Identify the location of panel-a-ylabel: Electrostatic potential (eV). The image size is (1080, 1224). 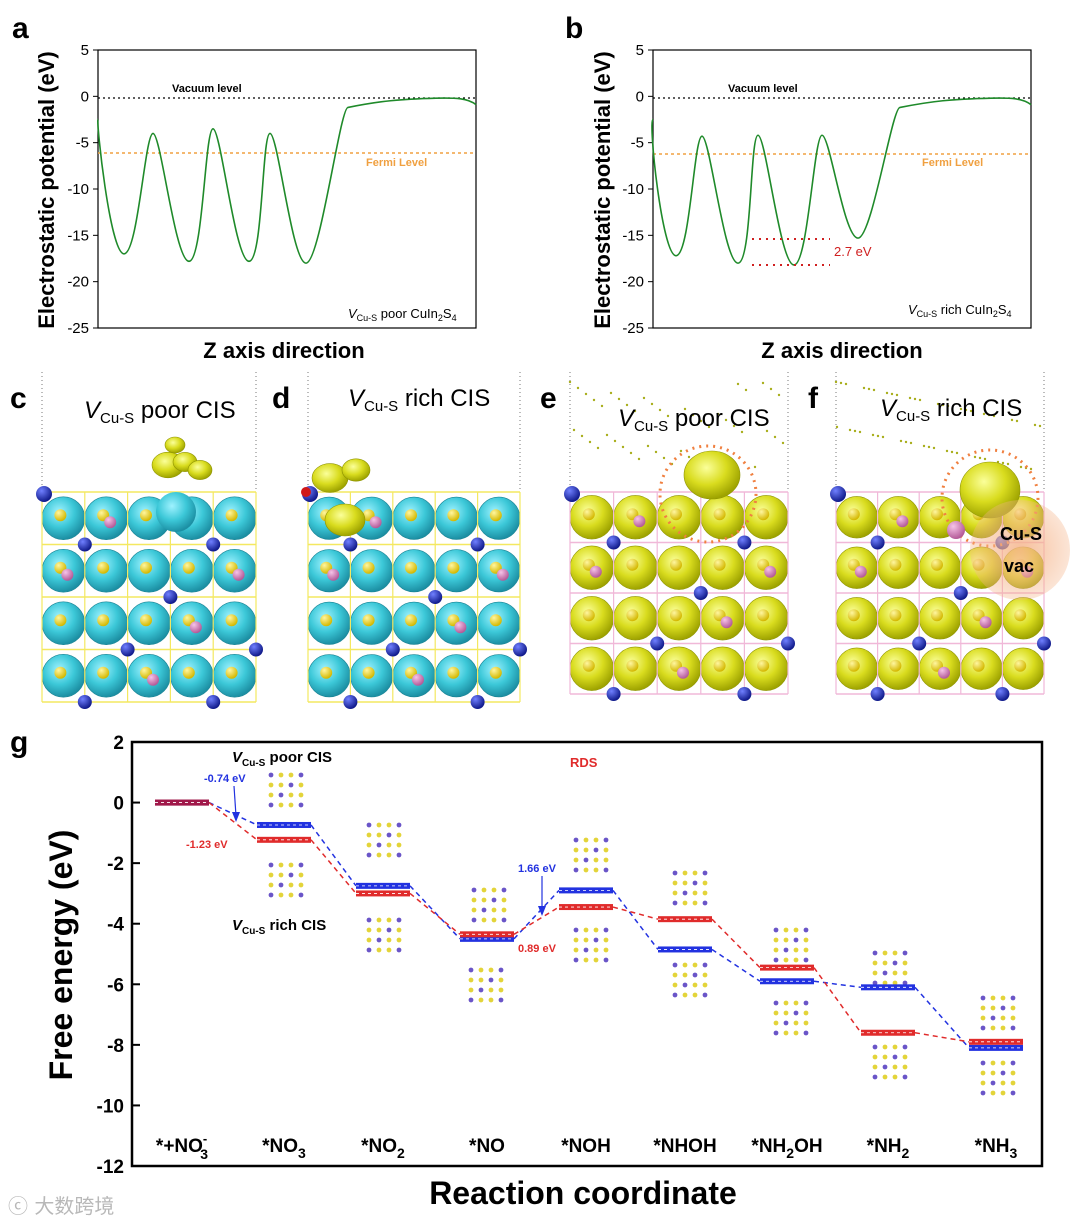
(46, 190).